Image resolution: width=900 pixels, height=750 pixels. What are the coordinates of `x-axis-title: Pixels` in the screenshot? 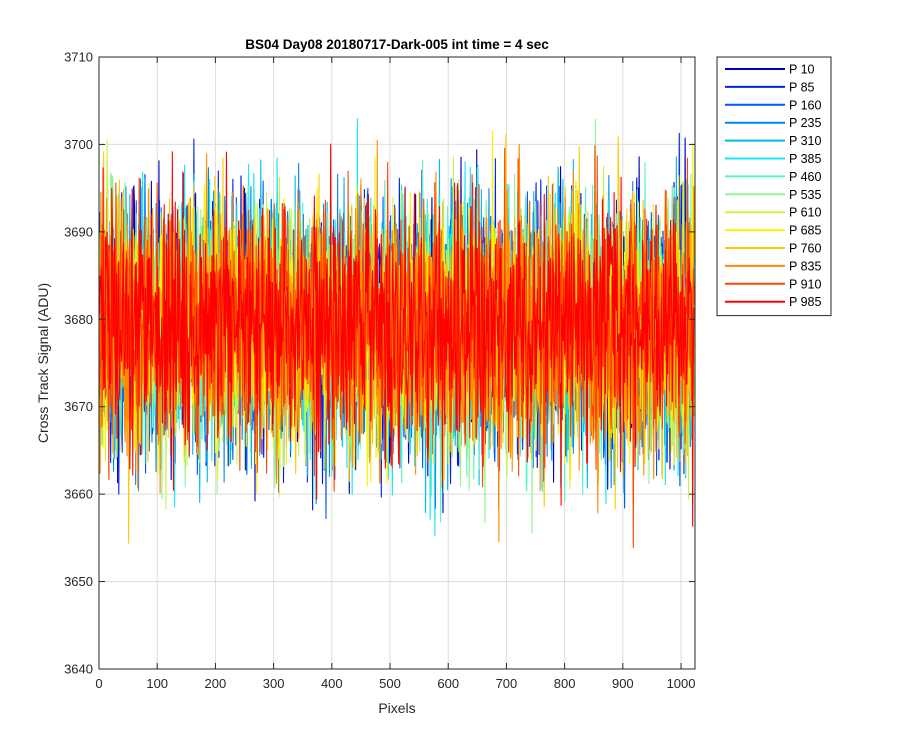 It's located at (396, 708).